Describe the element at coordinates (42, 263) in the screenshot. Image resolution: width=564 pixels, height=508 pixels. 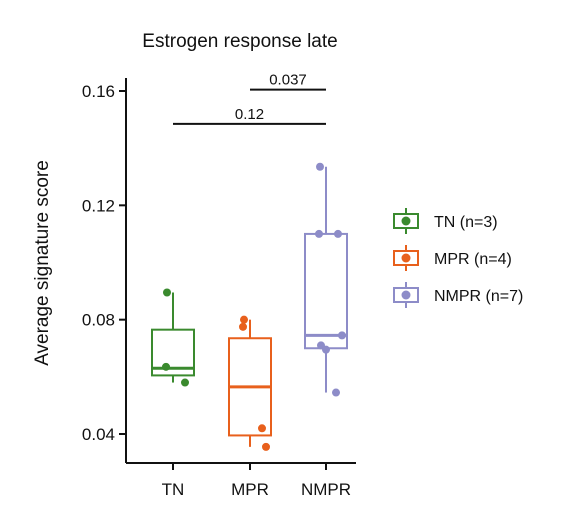
I see `y-axis-label: Average signature score` at that location.